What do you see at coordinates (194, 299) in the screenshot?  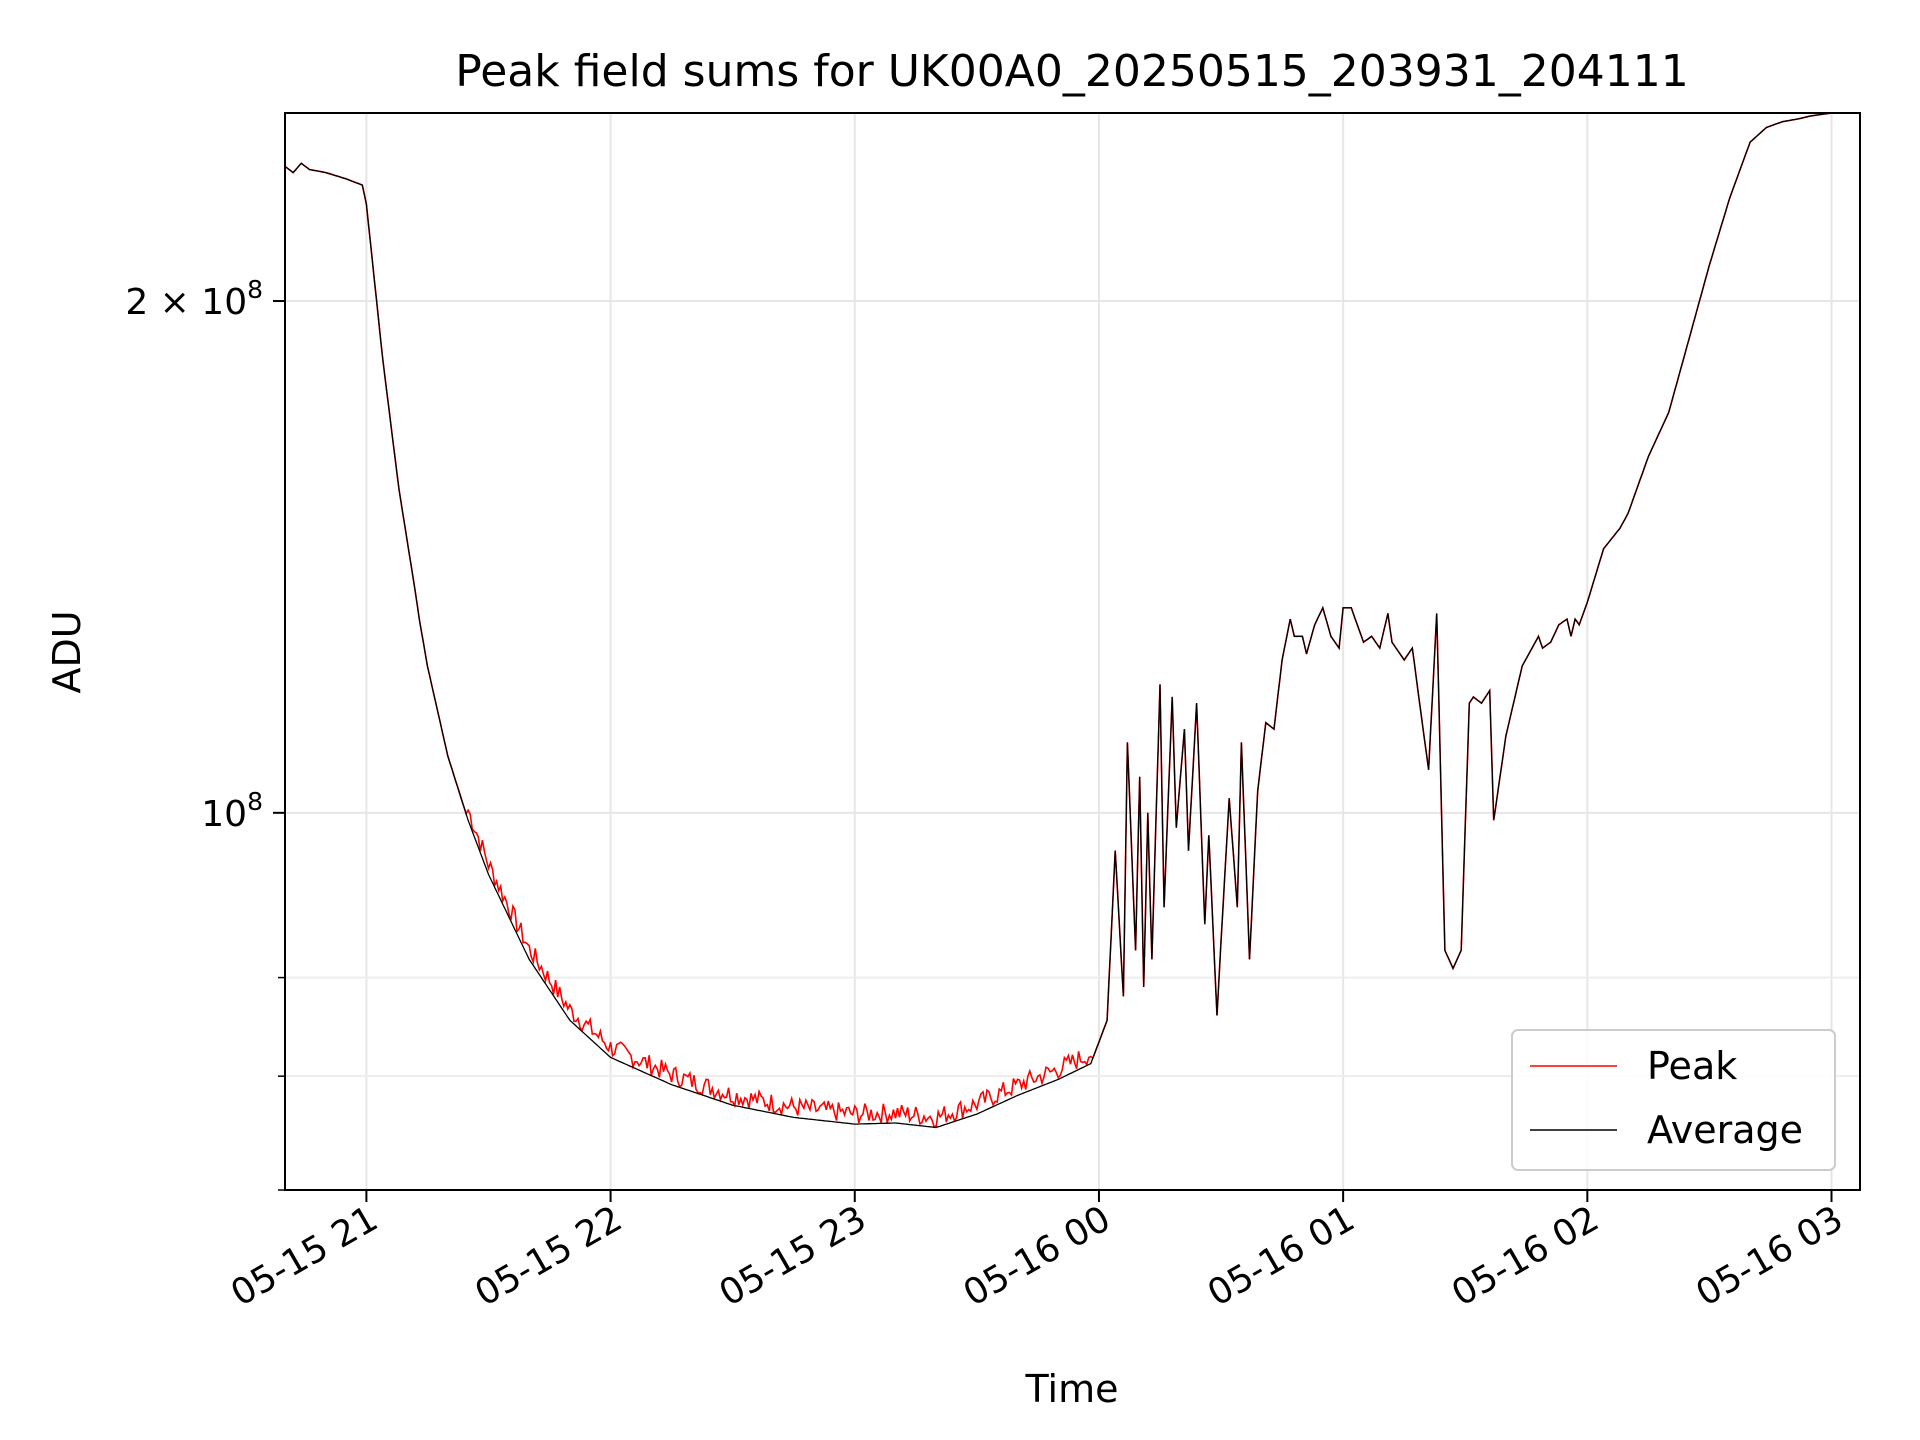 I see `y-tick-label: 2 × 108` at bounding box center [194, 299].